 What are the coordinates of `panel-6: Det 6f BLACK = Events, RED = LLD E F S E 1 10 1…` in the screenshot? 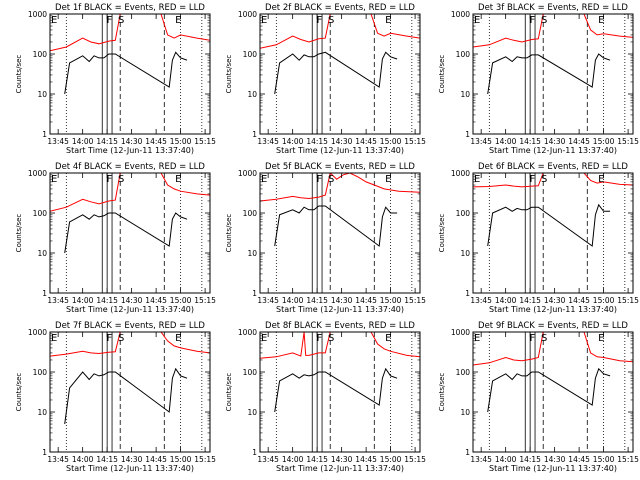 It's located at (538, 238).